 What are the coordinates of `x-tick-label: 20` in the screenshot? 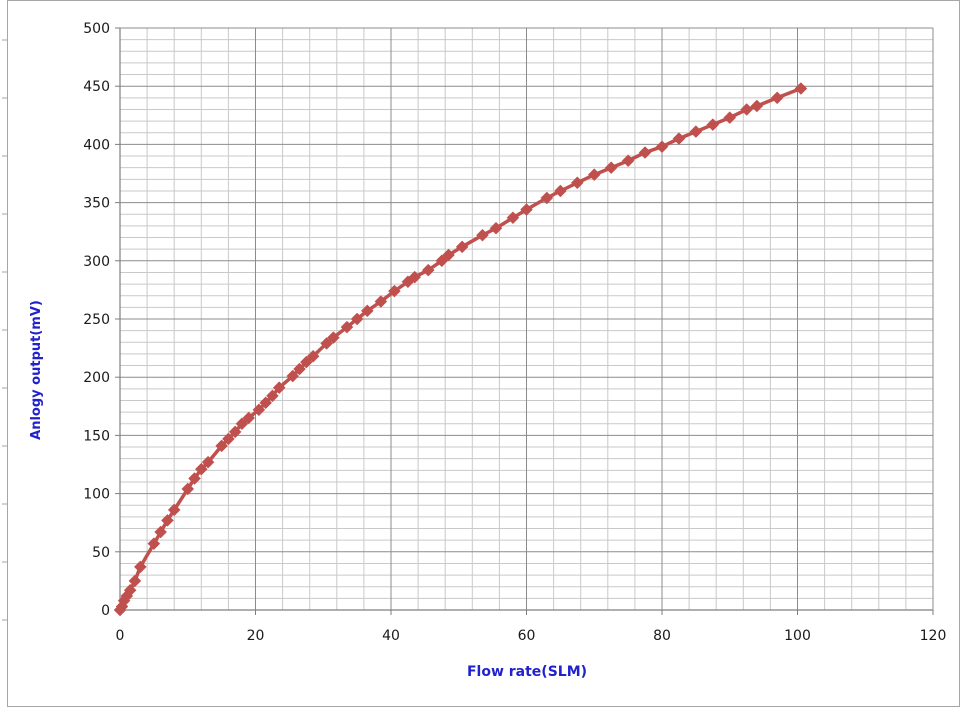 It's located at (256, 636).